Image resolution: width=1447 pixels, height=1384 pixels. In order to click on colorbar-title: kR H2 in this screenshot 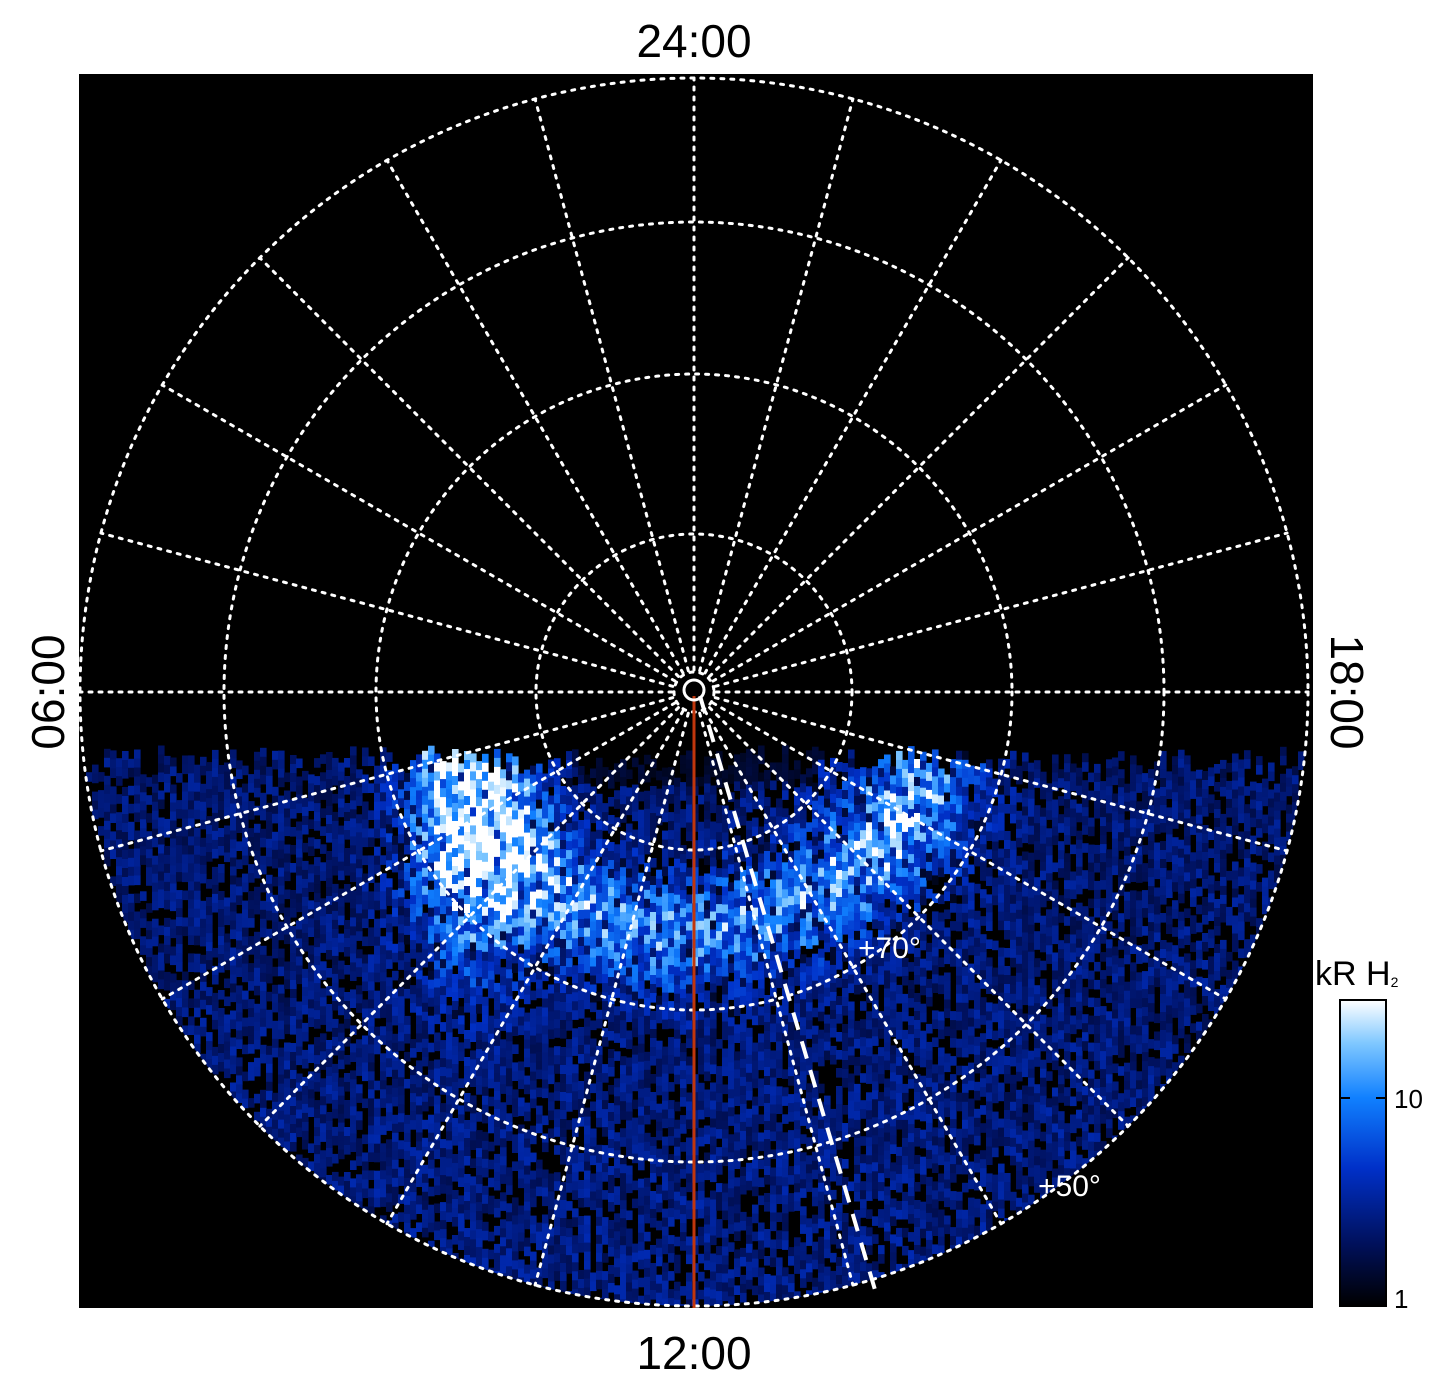, I will do `click(1356, 974)`.